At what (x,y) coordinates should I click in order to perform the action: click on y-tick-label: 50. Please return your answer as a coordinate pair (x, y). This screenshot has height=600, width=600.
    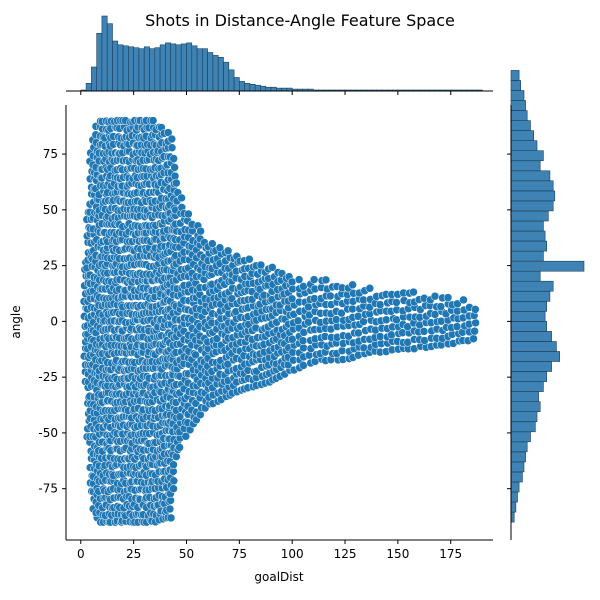
    Looking at the image, I should click on (50, 210).